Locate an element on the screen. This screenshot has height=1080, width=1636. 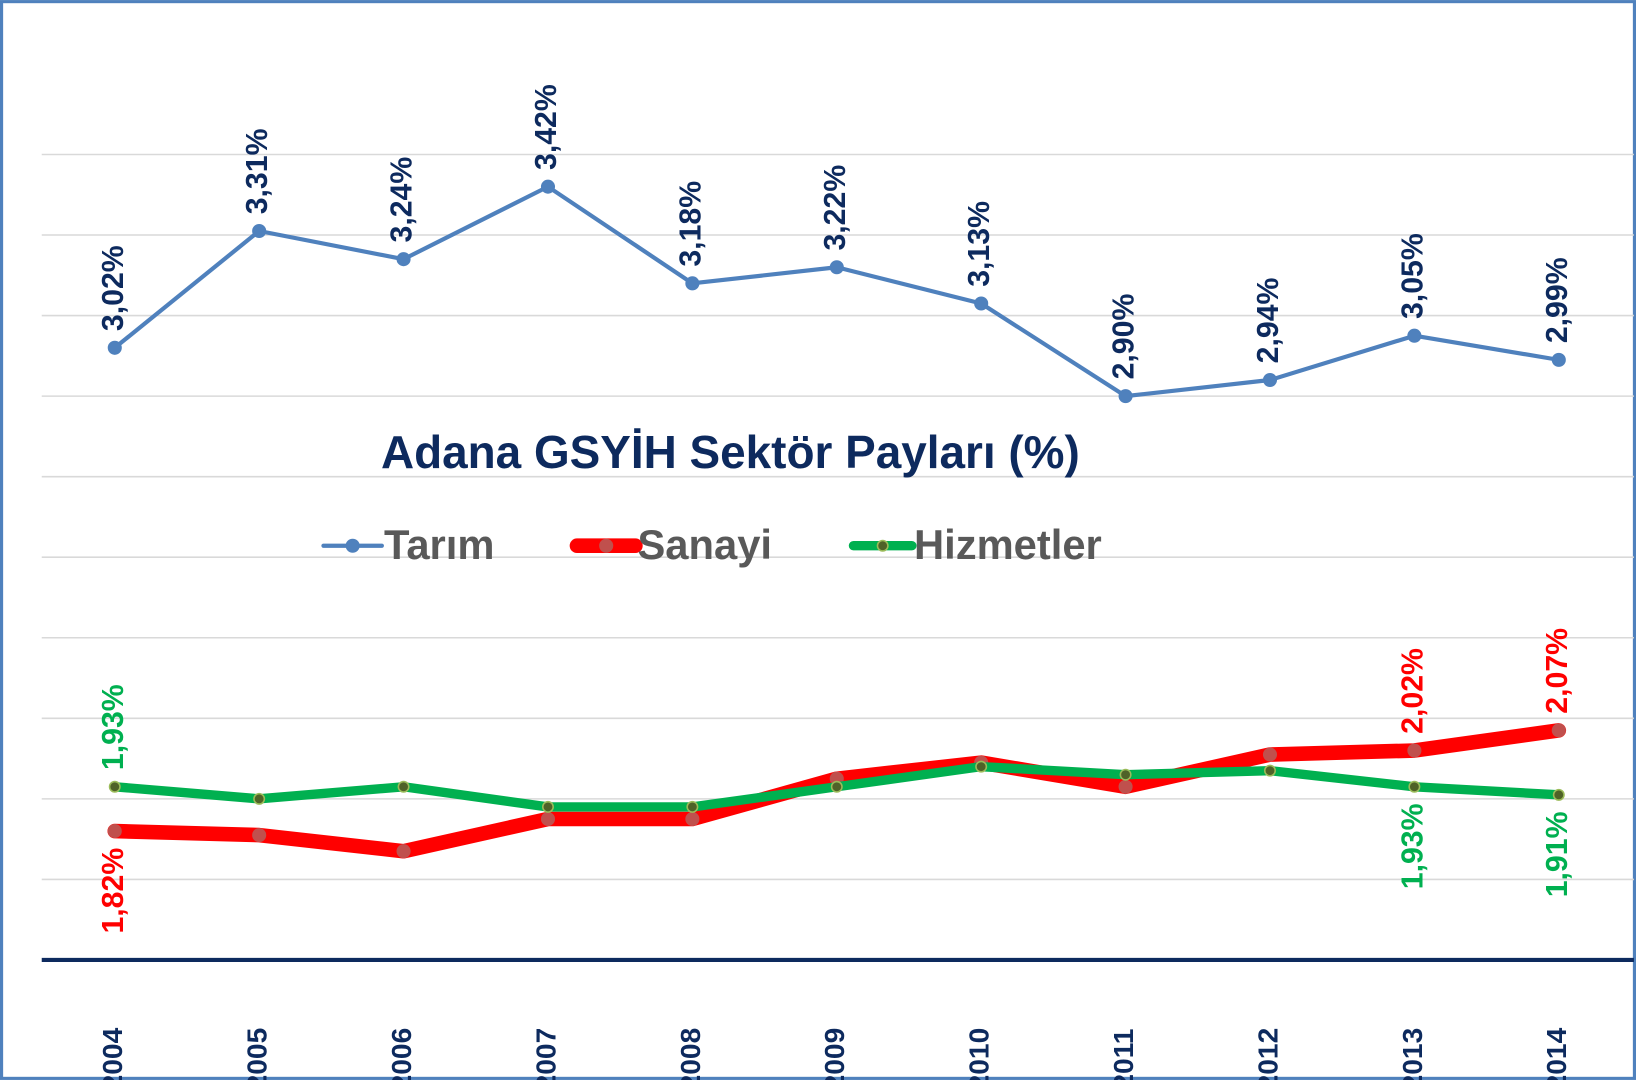
data-label: 1,82% is located at coordinates (113, 891).